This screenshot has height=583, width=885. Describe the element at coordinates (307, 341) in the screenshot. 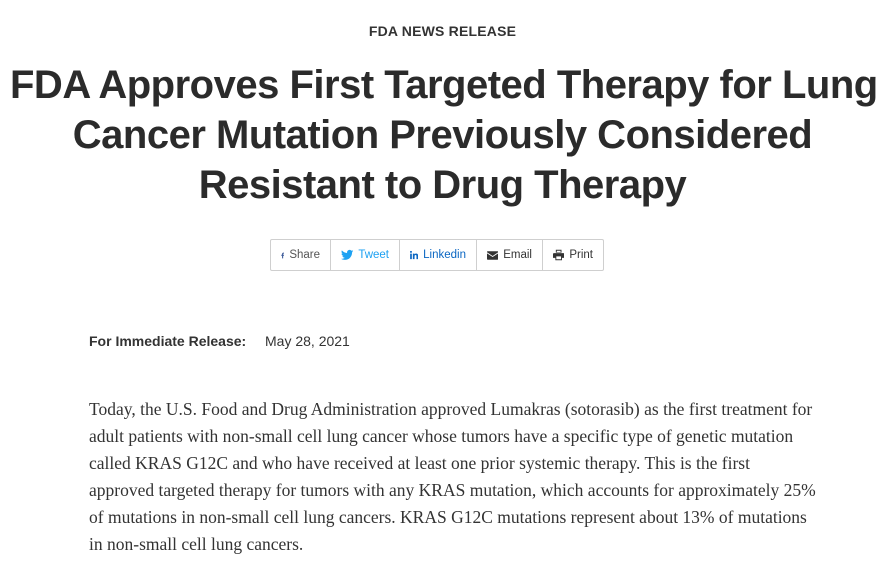

I see `release-date: May 28, 2021` at that location.